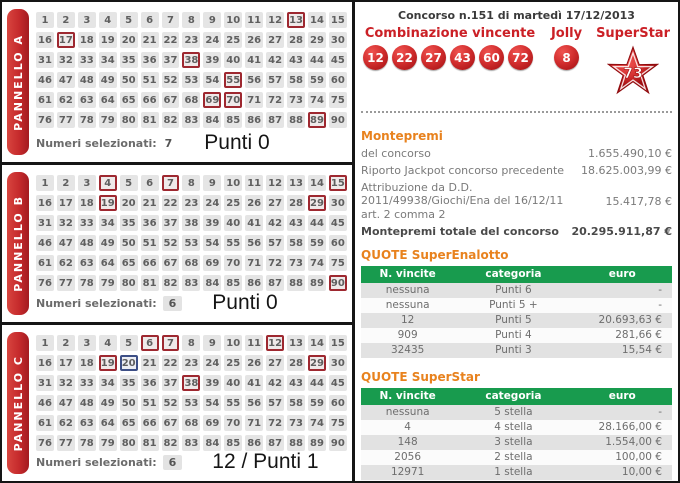 The image size is (680, 483). What do you see at coordinates (45, 403) in the screenshot?
I see `number-cell-46: 46` at bounding box center [45, 403].